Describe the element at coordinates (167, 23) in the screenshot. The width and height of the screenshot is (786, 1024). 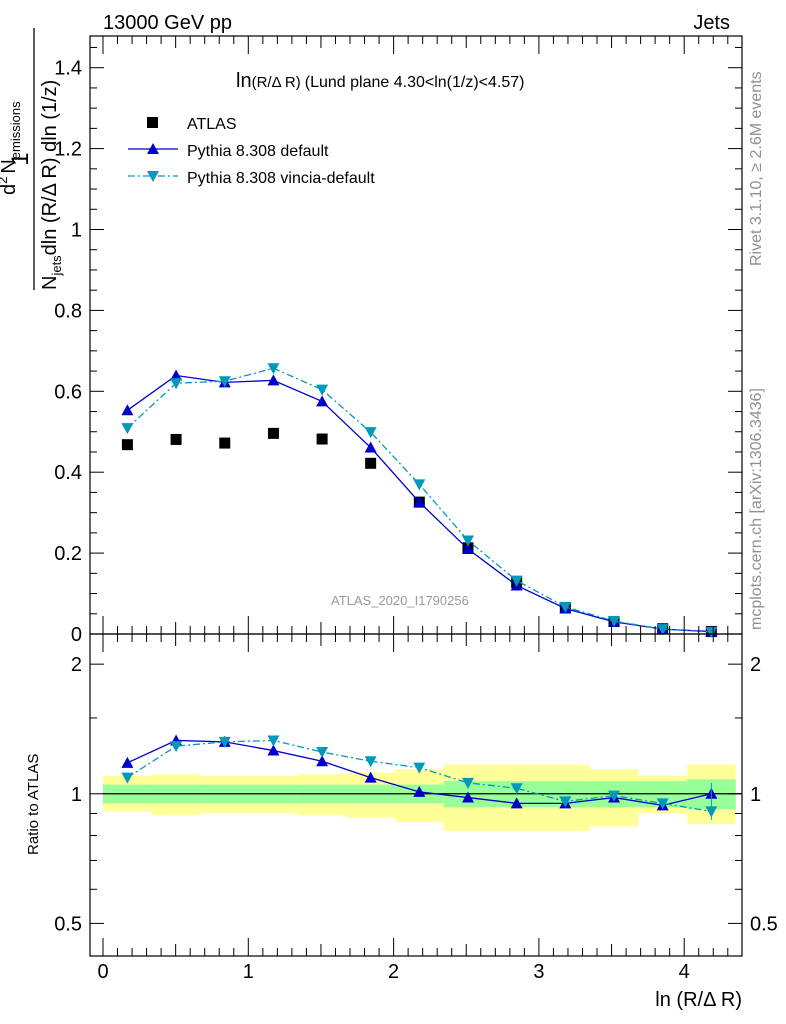
I see `energy-label: 13000 GeV pp` at that location.